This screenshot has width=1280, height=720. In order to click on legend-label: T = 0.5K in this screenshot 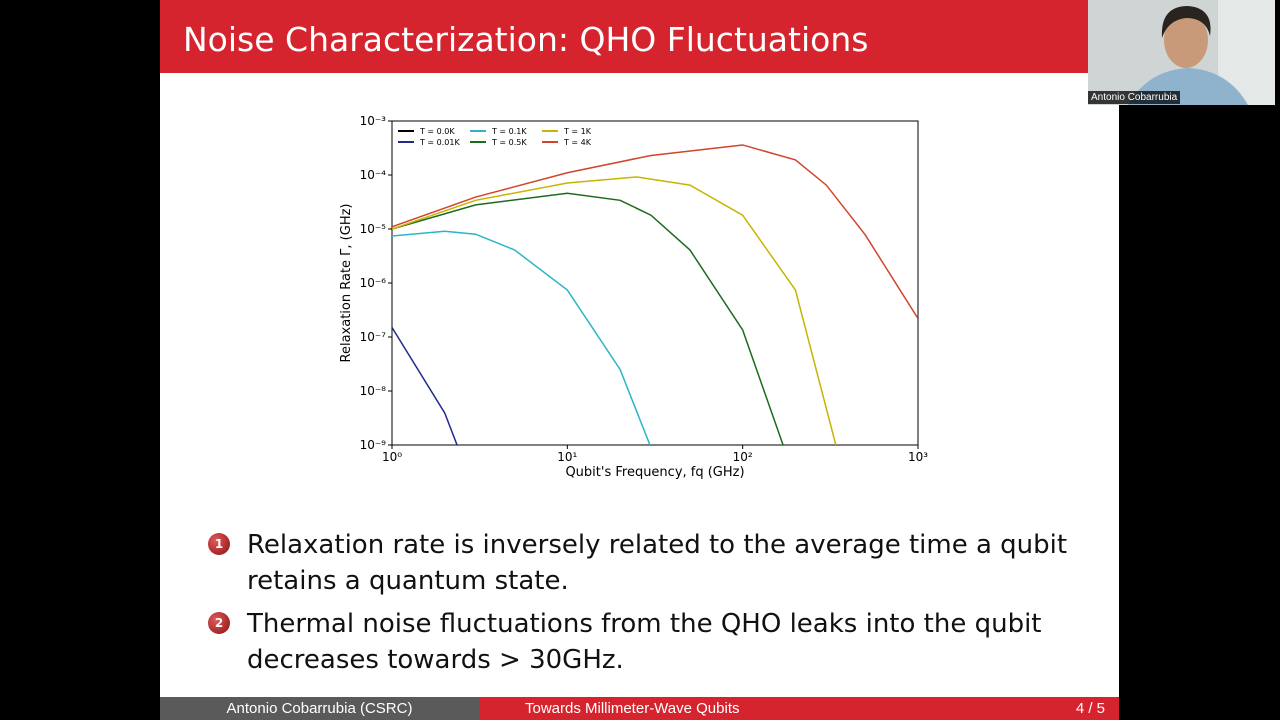, I will do `click(509, 142)`.